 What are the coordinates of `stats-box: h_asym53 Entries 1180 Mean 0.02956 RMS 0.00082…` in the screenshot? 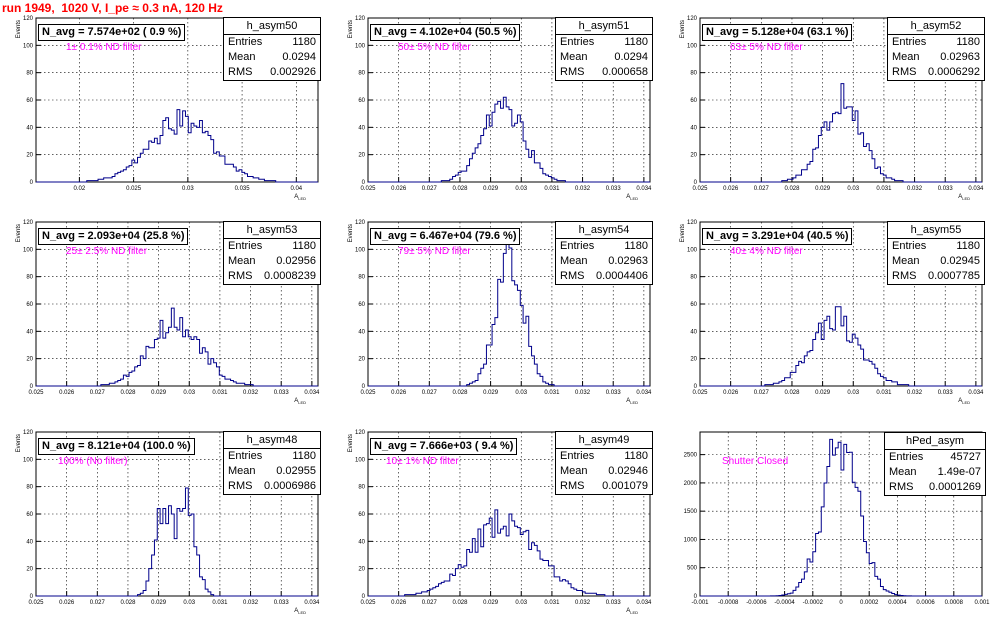 It's located at (272, 253).